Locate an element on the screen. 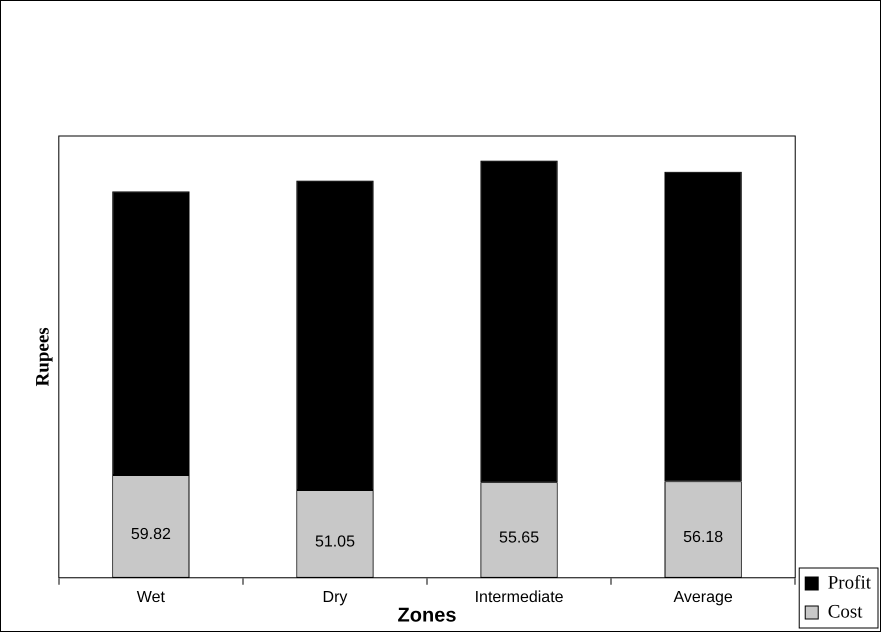  x-tick-label: Wet is located at coordinates (151, 597).